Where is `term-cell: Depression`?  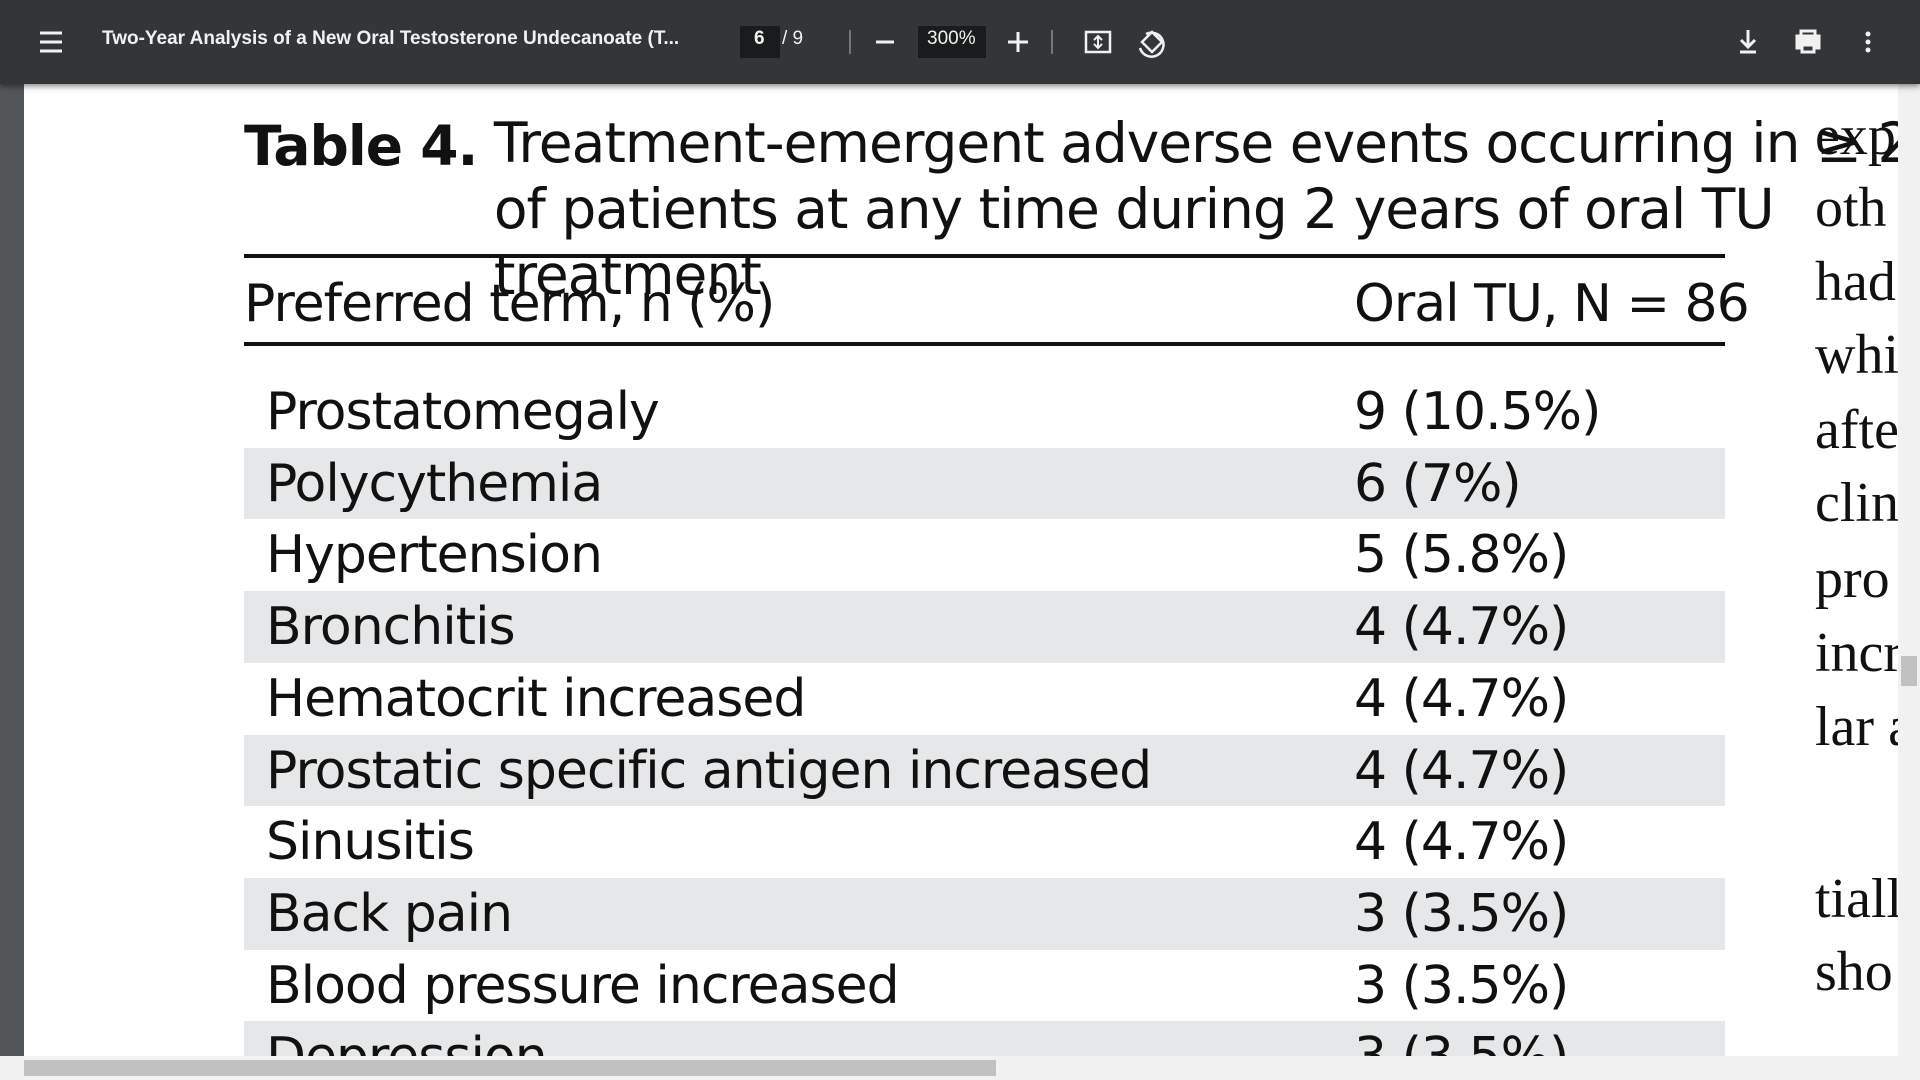 term-cell: Depression is located at coordinates (407, 1041).